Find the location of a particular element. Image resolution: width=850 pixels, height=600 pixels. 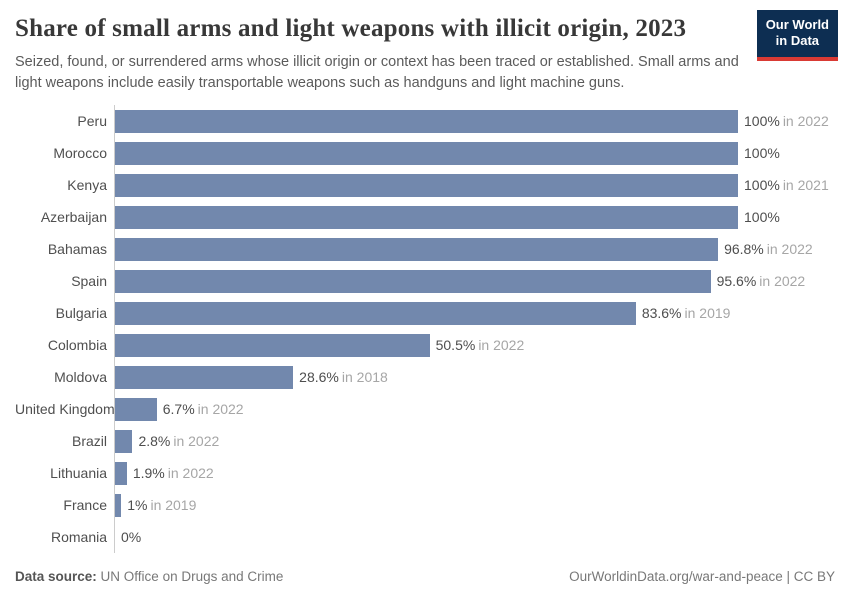

year-label: in 2018 is located at coordinates (364, 377).